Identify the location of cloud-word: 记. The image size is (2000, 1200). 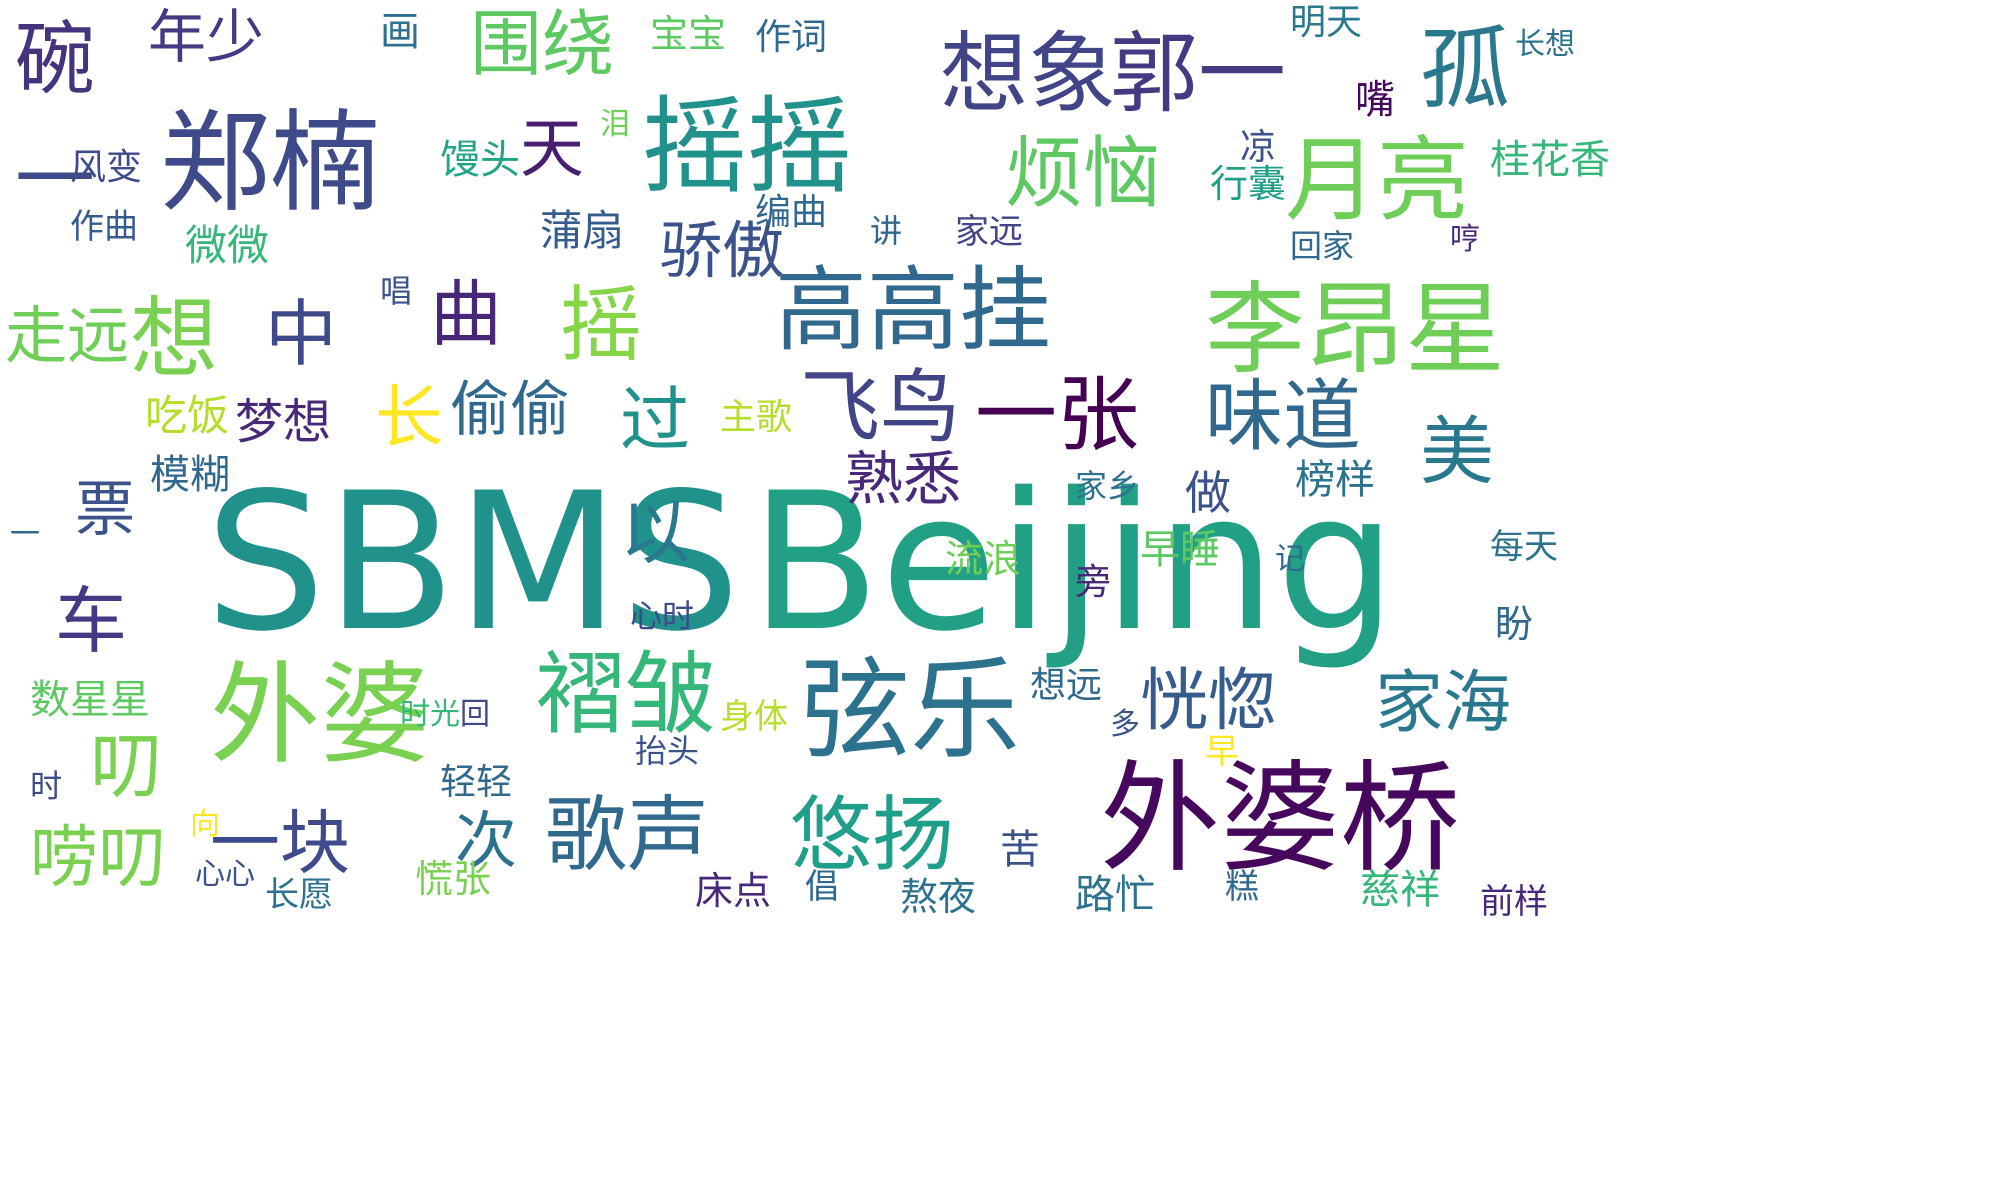
(1290, 559).